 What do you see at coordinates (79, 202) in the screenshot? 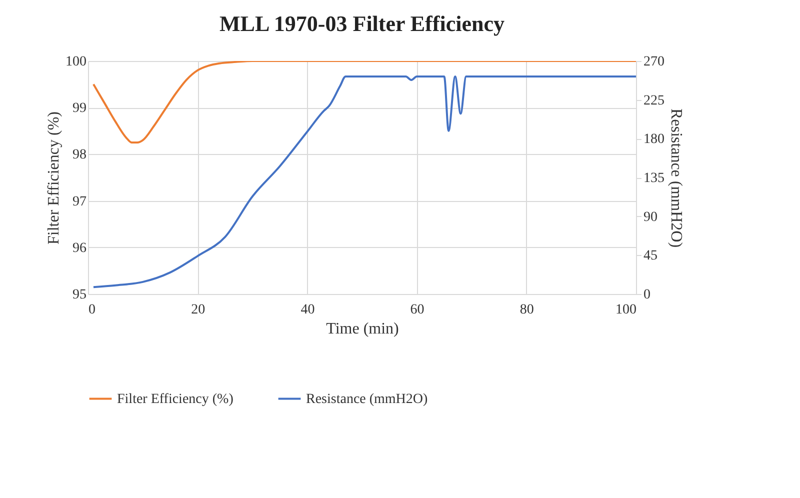
I see `y-tick-label: 97` at bounding box center [79, 202].